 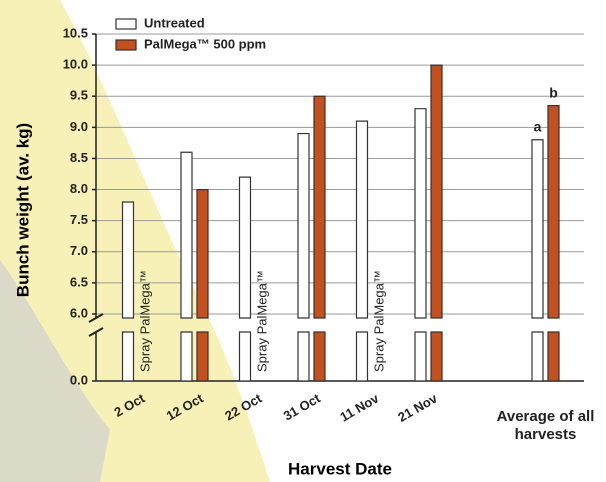 I want to click on y-tick-label: 6.5, so click(x=79, y=281).